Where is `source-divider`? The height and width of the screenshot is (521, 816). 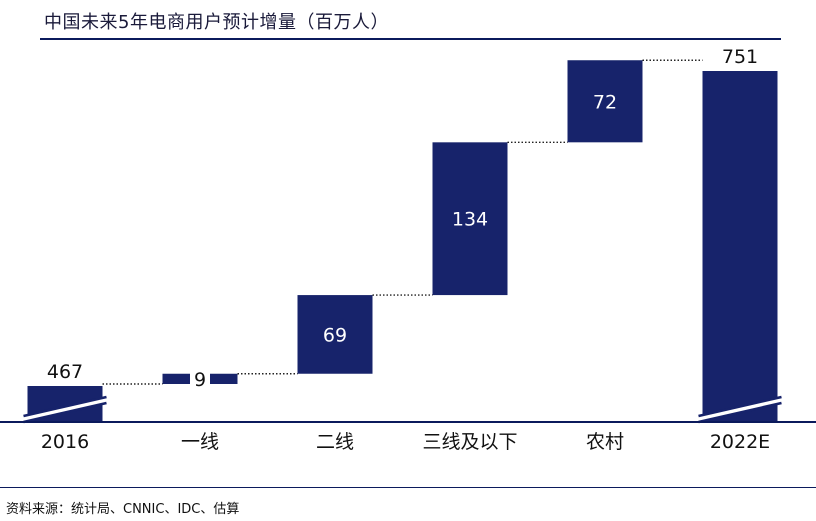 source-divider is located at coordinates (408, 487).